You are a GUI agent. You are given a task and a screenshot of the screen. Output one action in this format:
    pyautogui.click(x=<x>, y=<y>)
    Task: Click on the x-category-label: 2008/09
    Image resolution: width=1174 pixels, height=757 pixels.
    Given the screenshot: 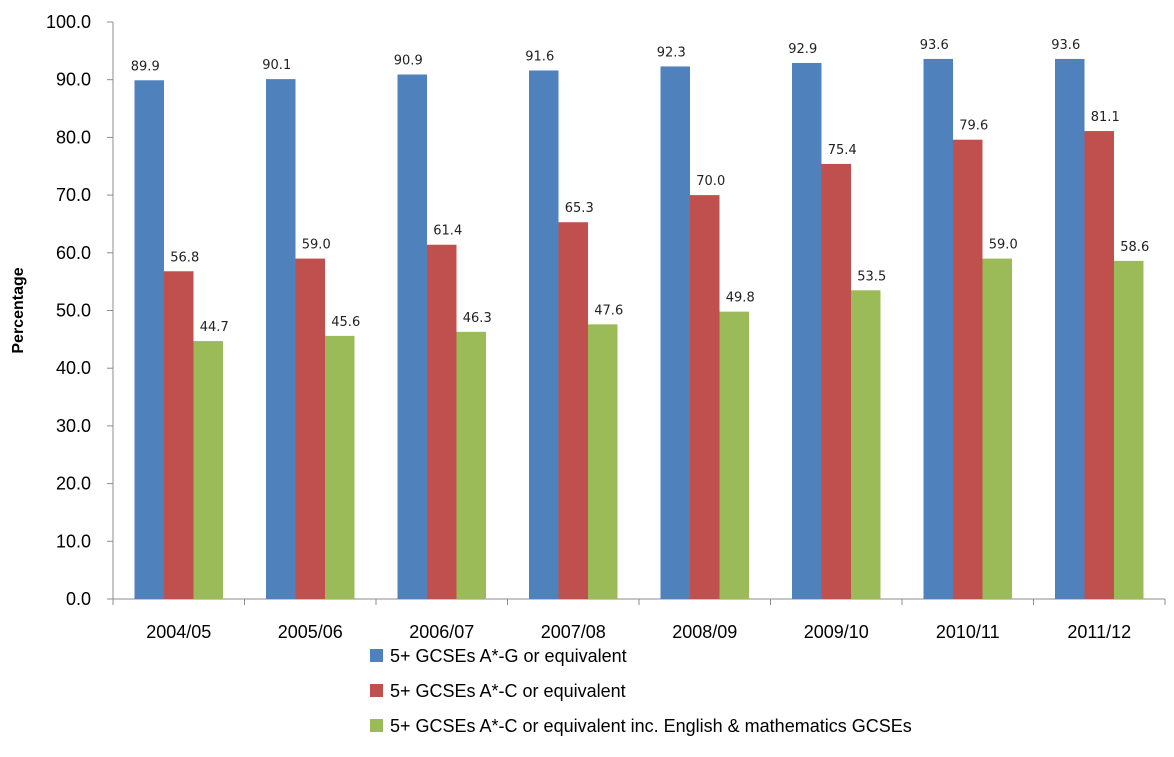 What is the action you would take?
    pyautogui.click(x=704, y=632)
    